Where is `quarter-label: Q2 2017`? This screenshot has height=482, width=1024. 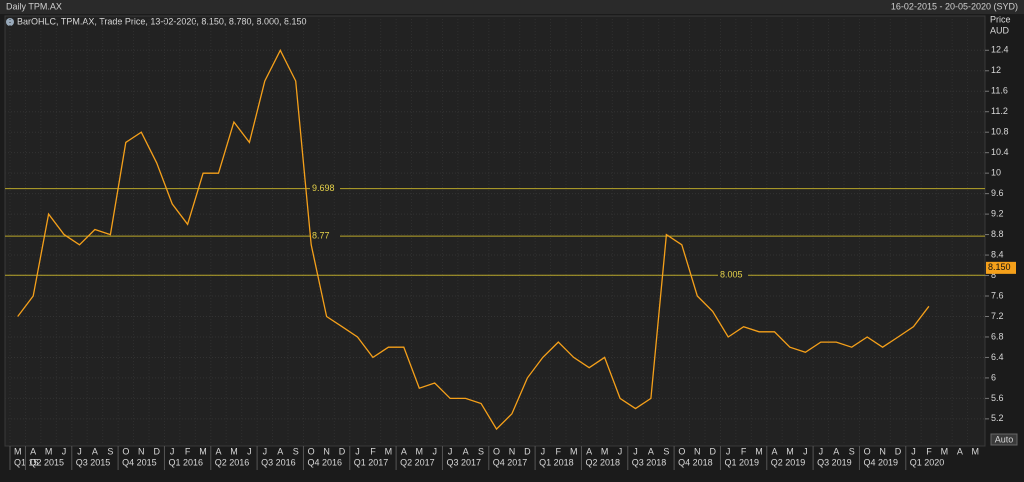 quarter-label: Q2 2017 is located at coordinates (417, 462).